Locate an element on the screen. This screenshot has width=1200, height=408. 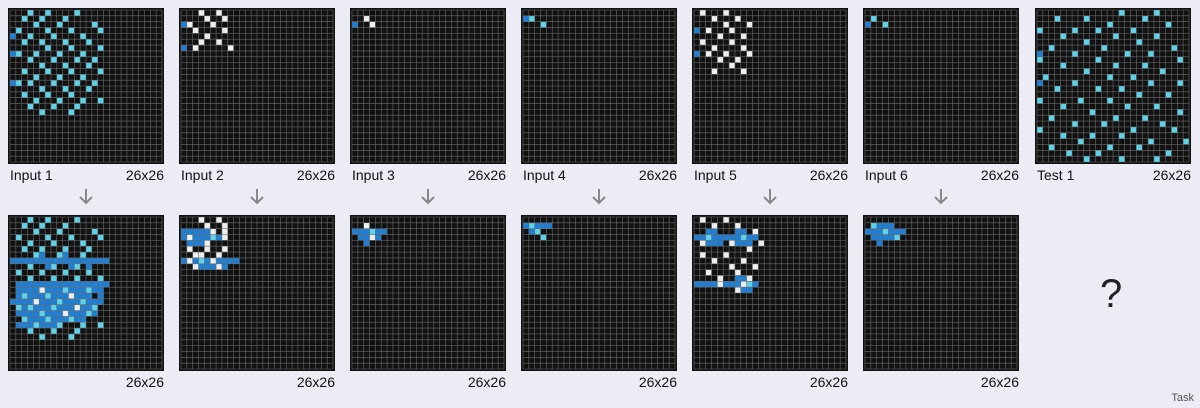
input-5-grid is located at coordinates (770, 86).